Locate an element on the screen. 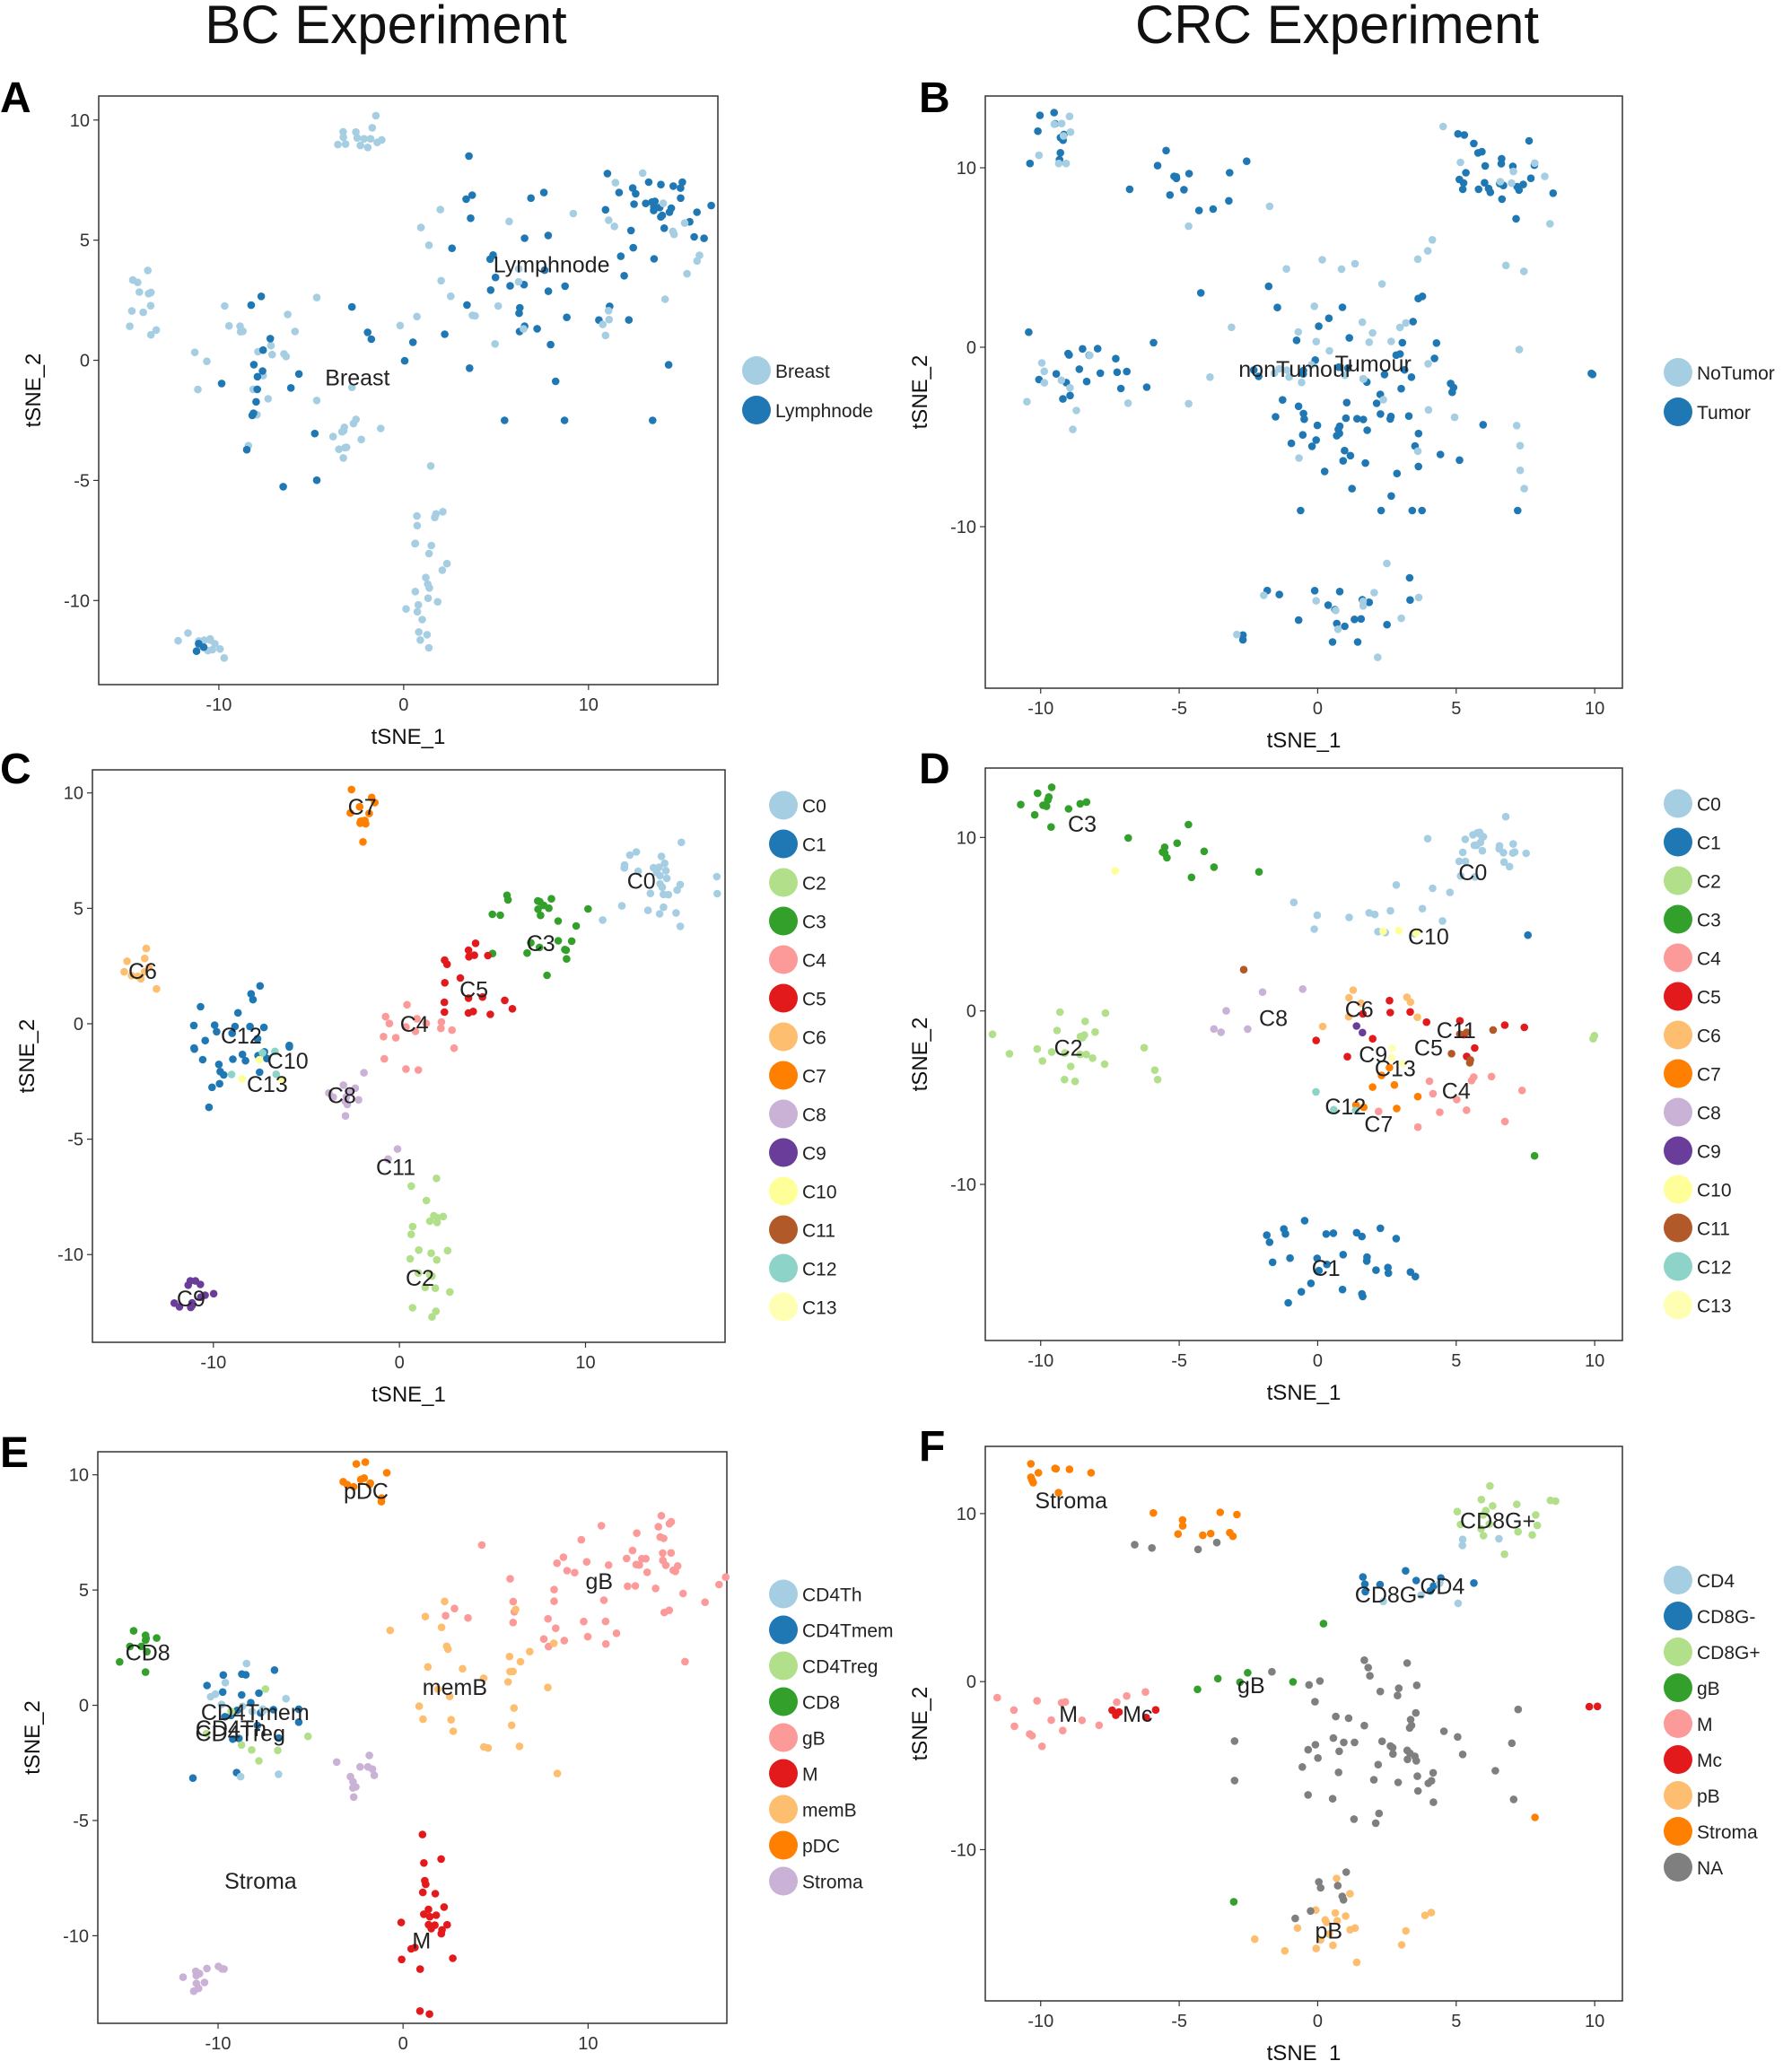 The height and width of the screenshot is (2061, 1792). cluster-label: CD4 is located at coordinates (1442, 1586).